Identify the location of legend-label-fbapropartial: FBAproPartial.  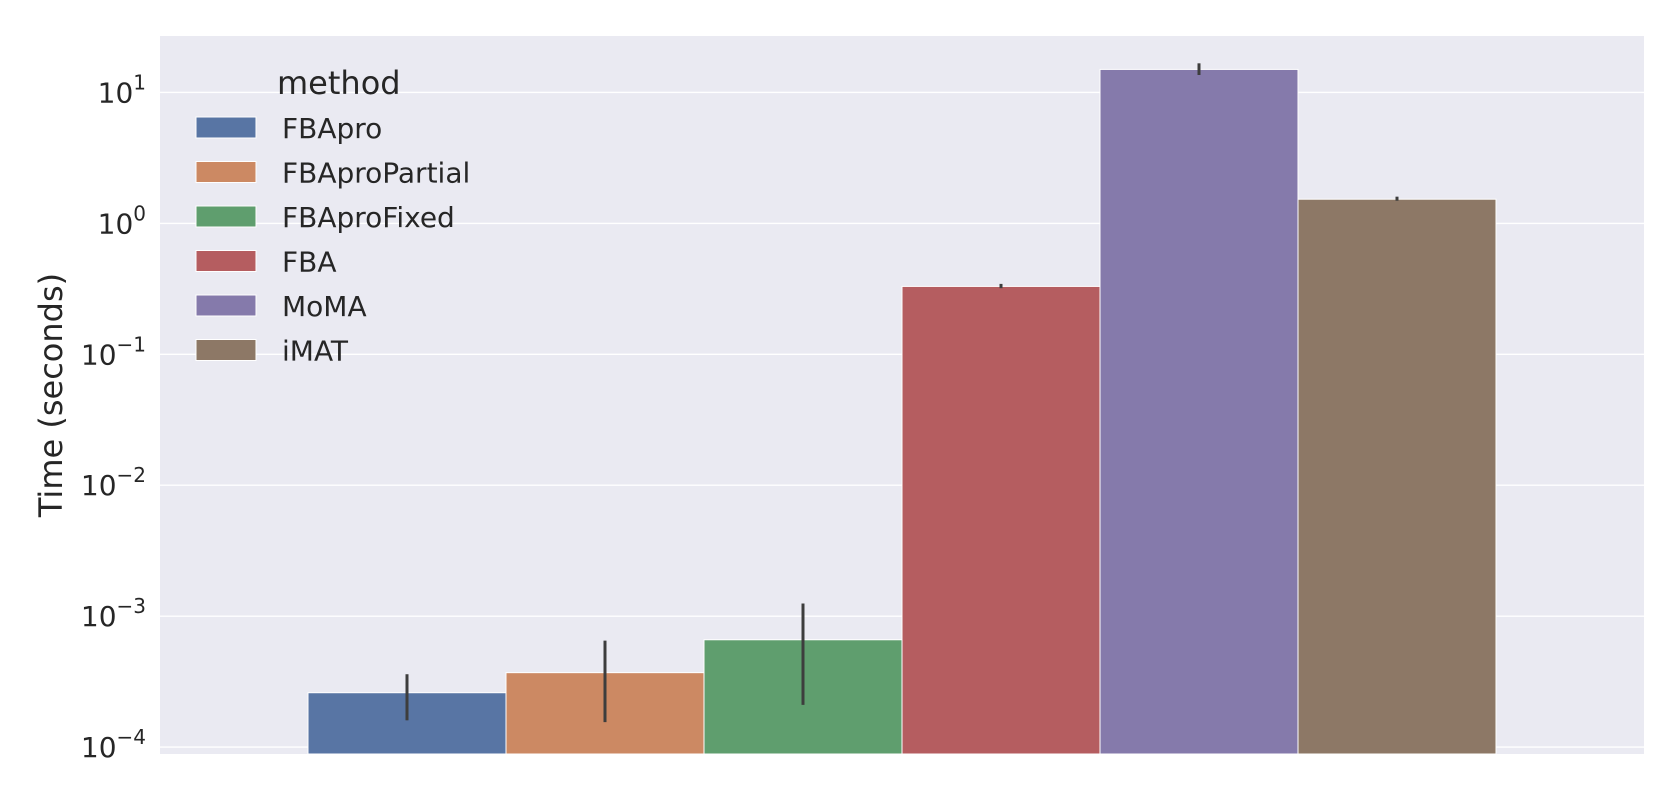
(376, 173).